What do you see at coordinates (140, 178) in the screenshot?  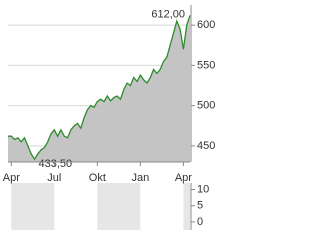 I see `x-tick-label: Jan` at bounding box center [140, 178].